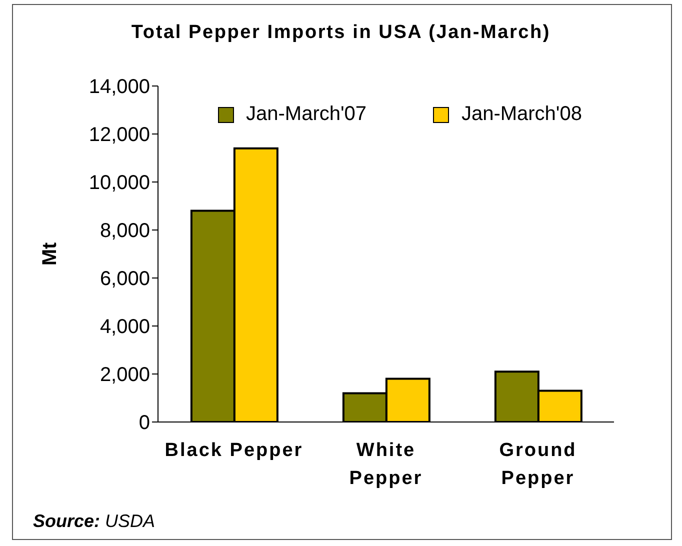  Describe the element at coordinates (341, 33) in the screenshot. I see `chart-title: Total Pepper Imports in USA (Jan-March)` at that location.